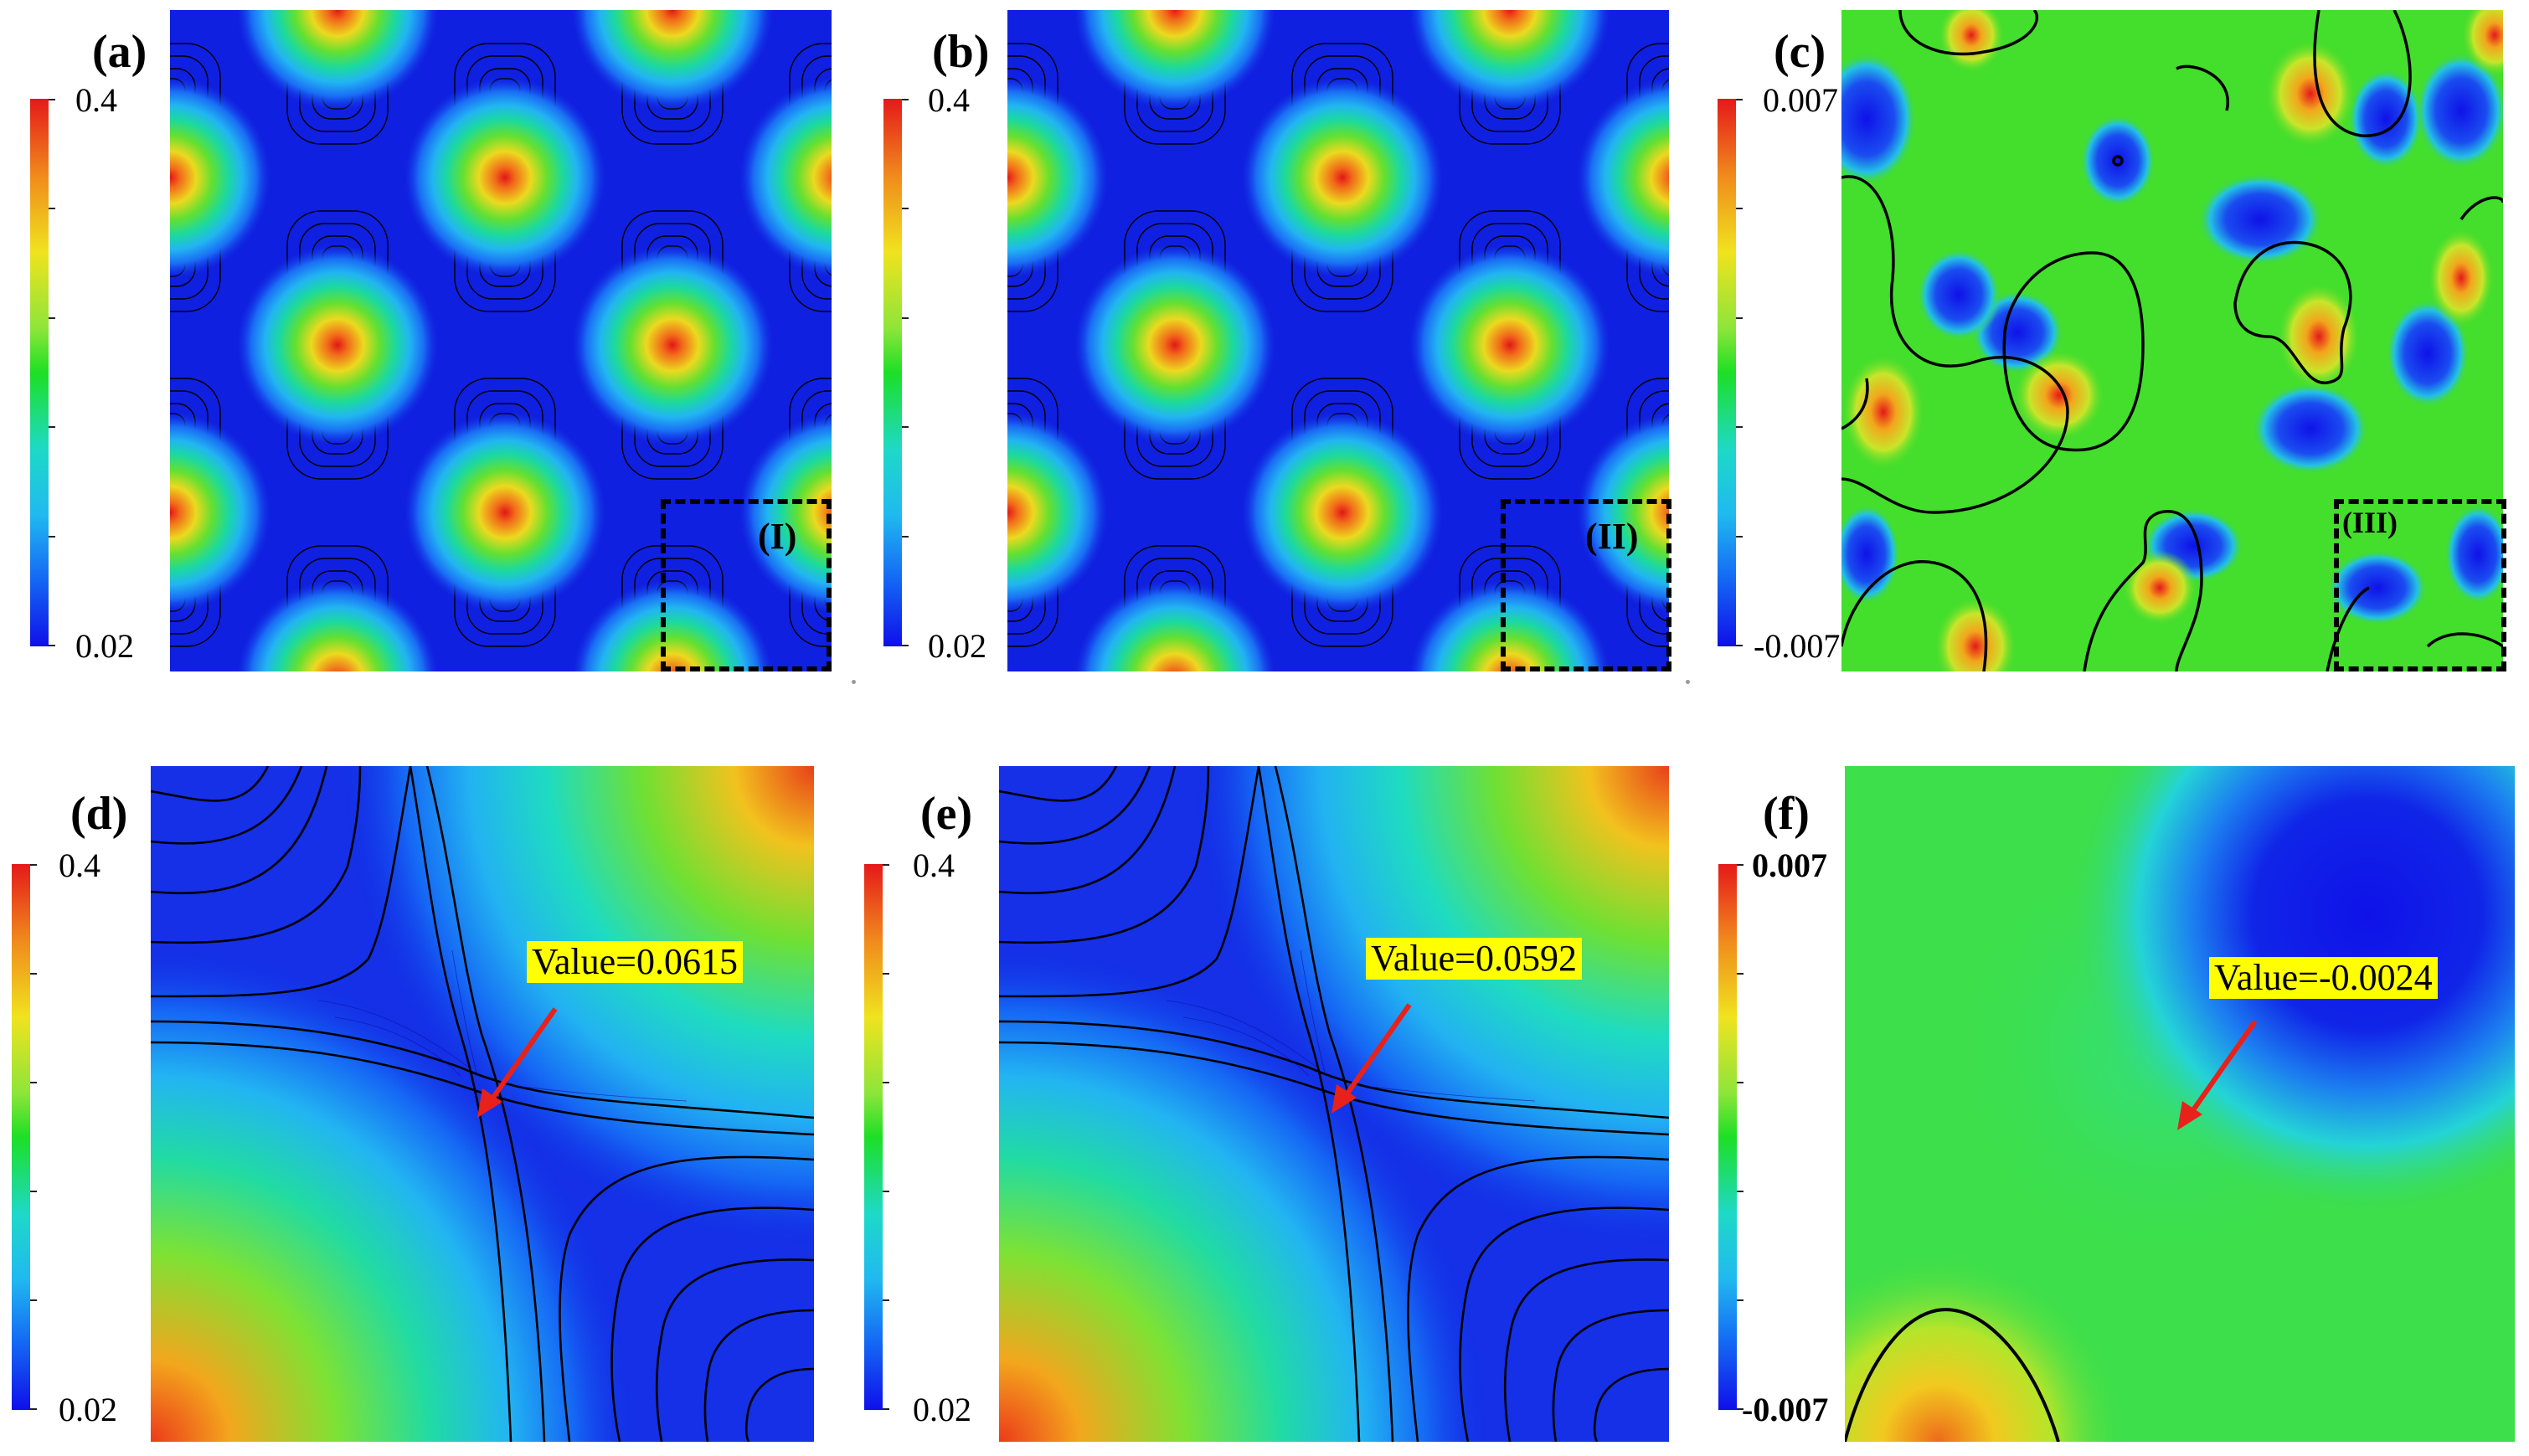  I want to click on panel-a-colorbar, so click(42, 372).